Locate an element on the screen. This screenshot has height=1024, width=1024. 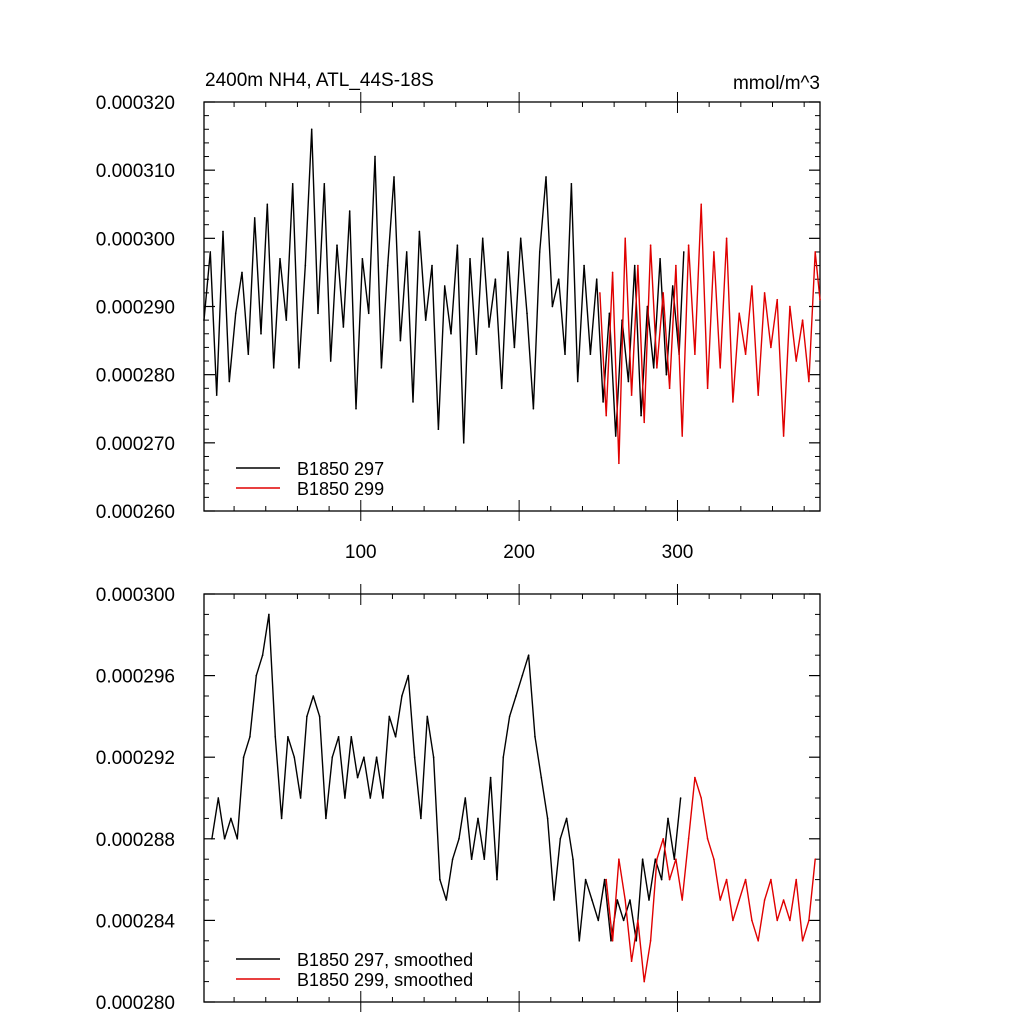
y-tick-label: 0.000292 is located at coordinates (135, 758).